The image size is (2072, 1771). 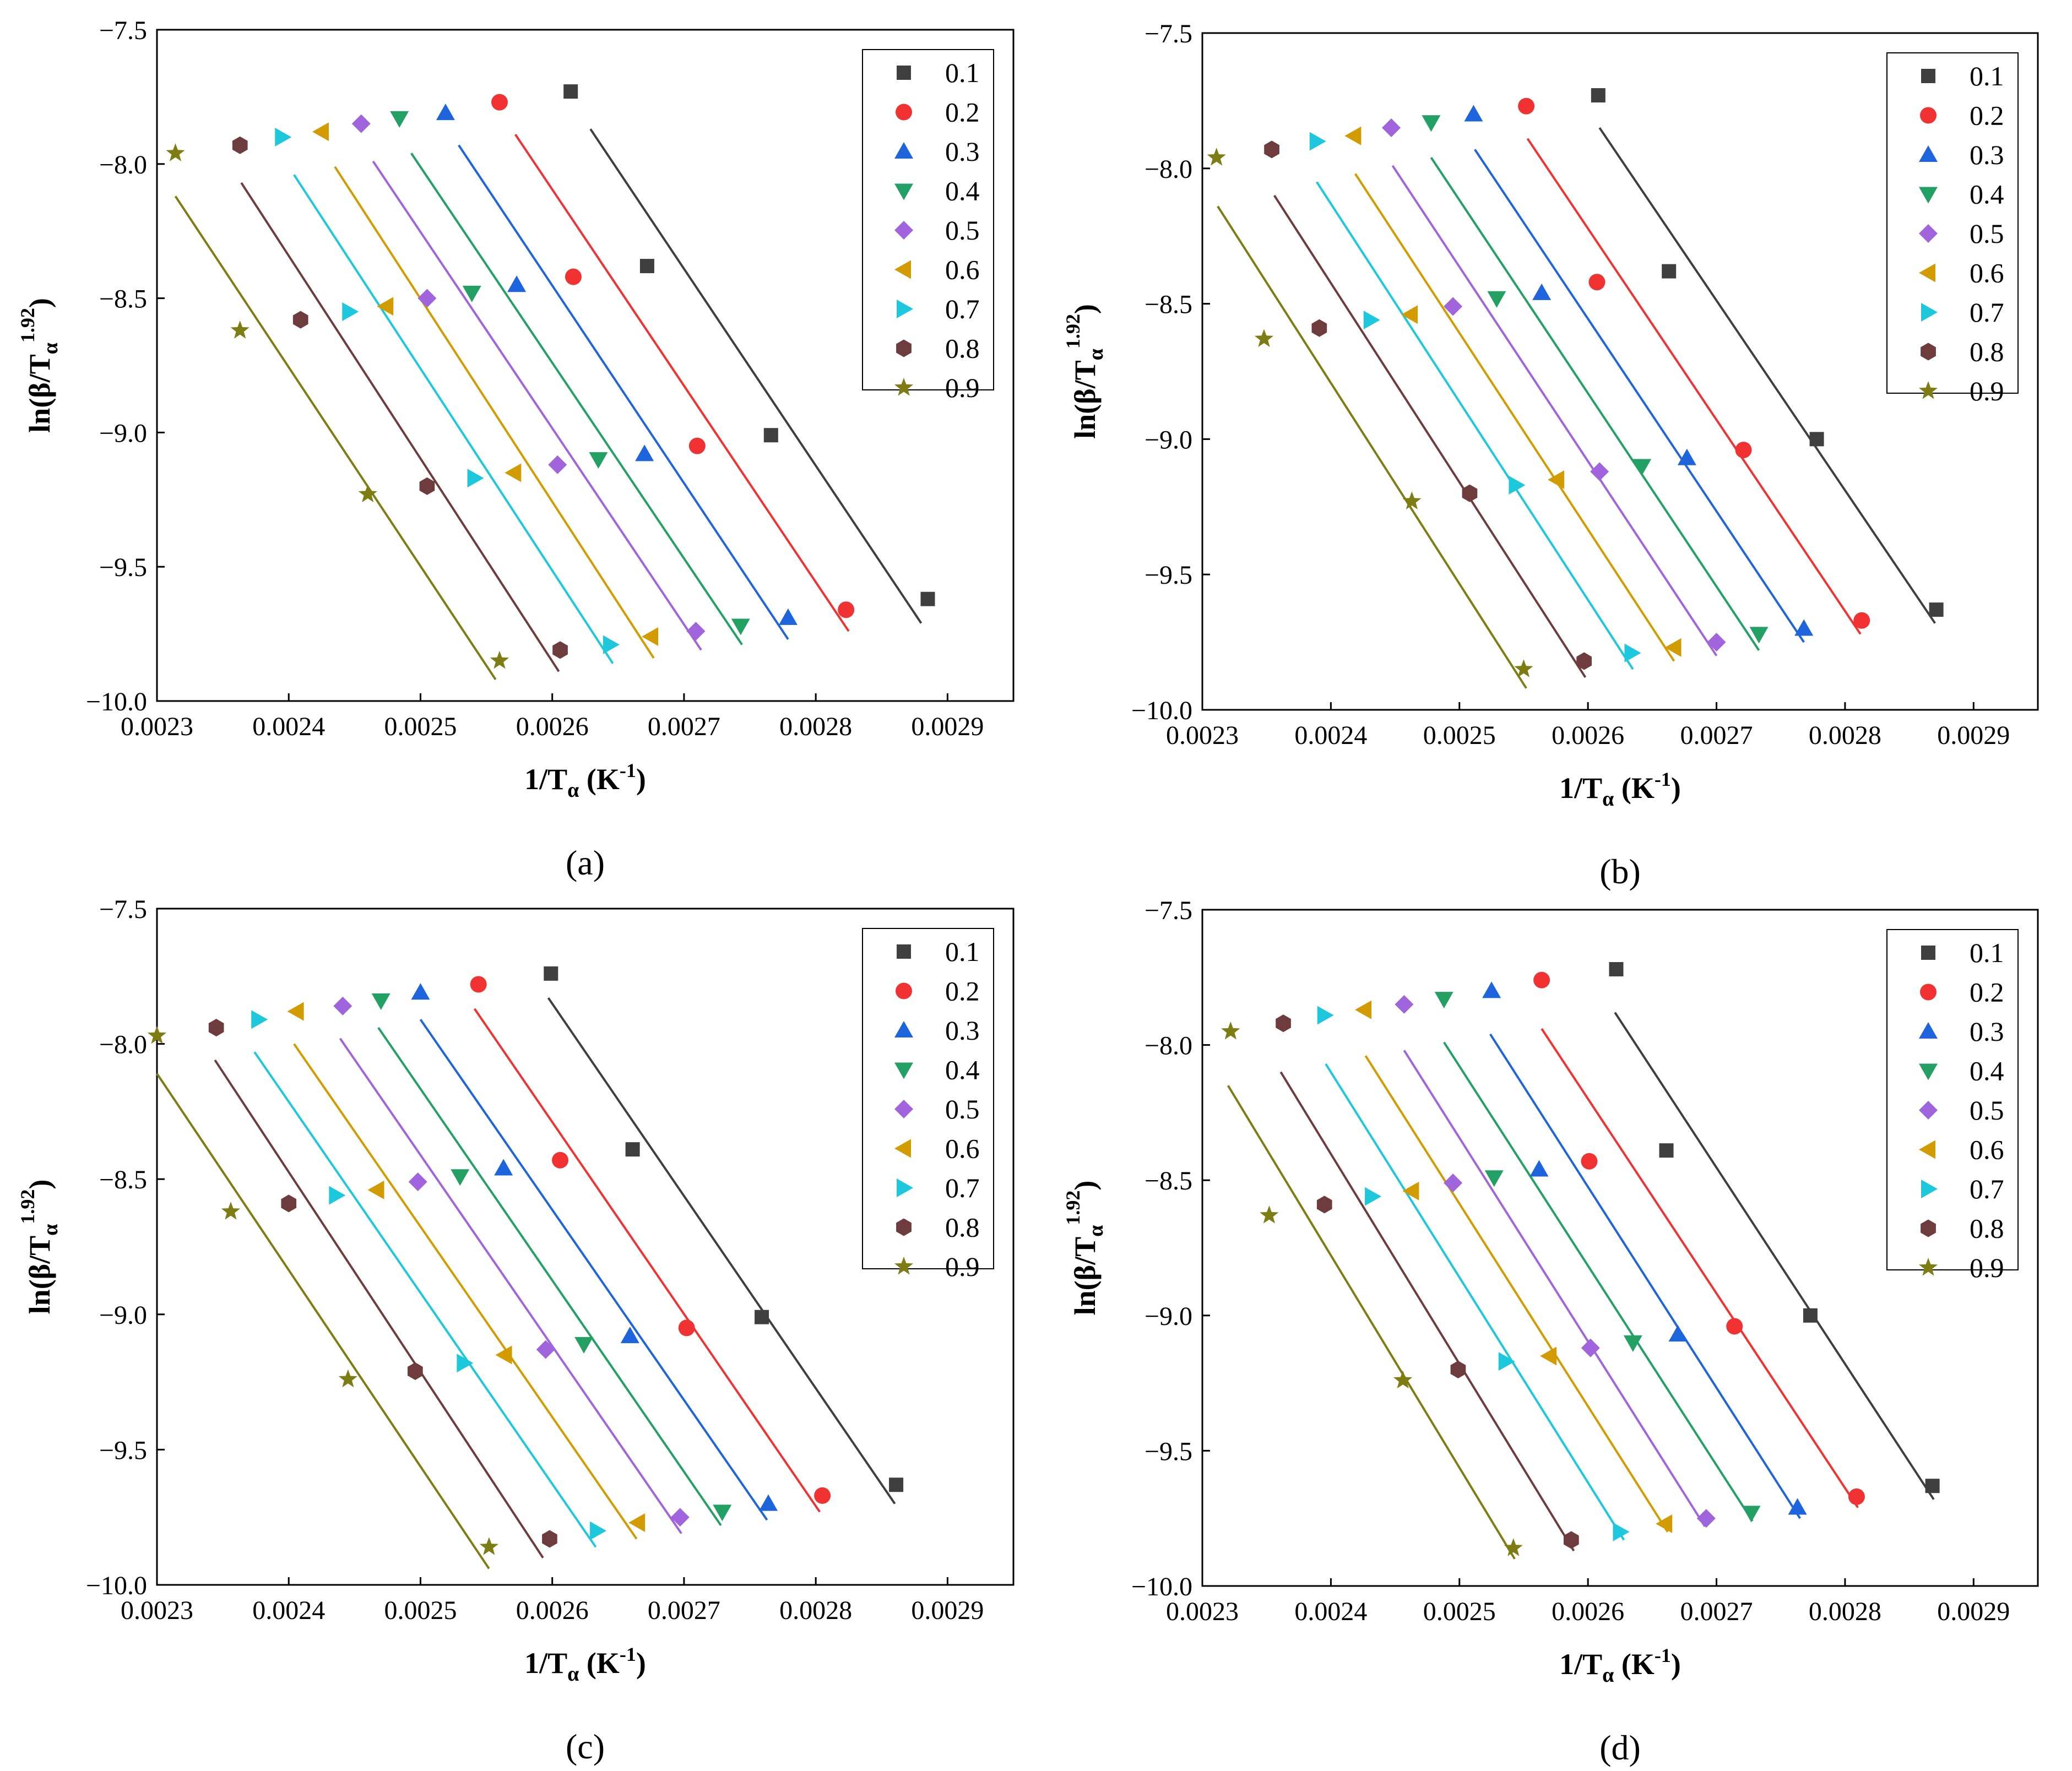 I want to click on panel-label: (a), so click(x=585, y=863).